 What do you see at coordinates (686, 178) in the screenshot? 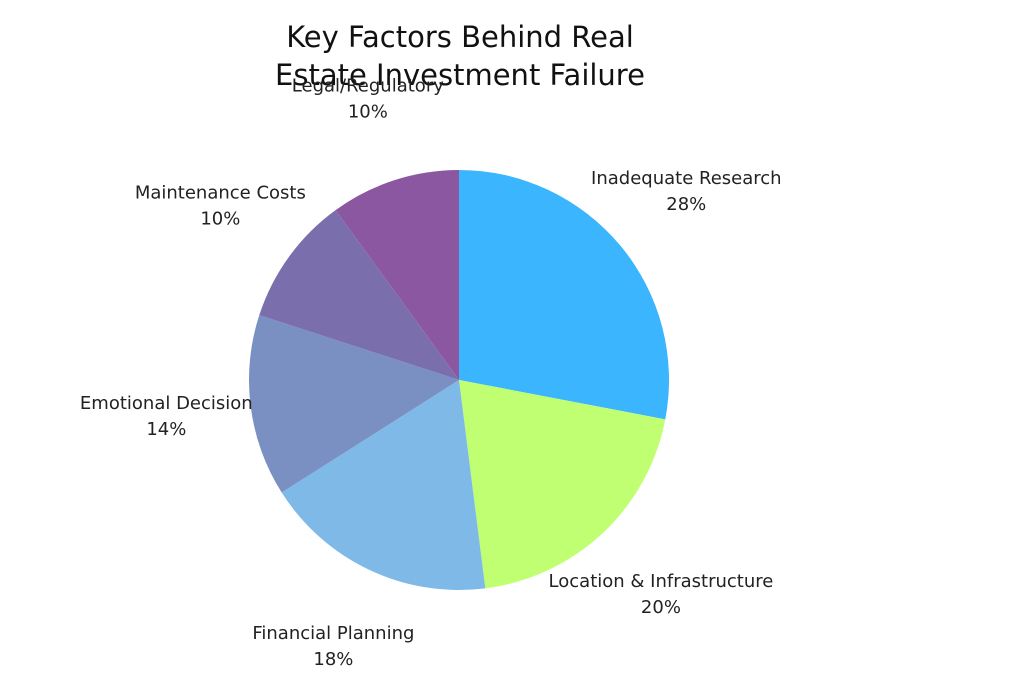
I see `slice-label: Inadequate Research` at bounding box center [686, 178].